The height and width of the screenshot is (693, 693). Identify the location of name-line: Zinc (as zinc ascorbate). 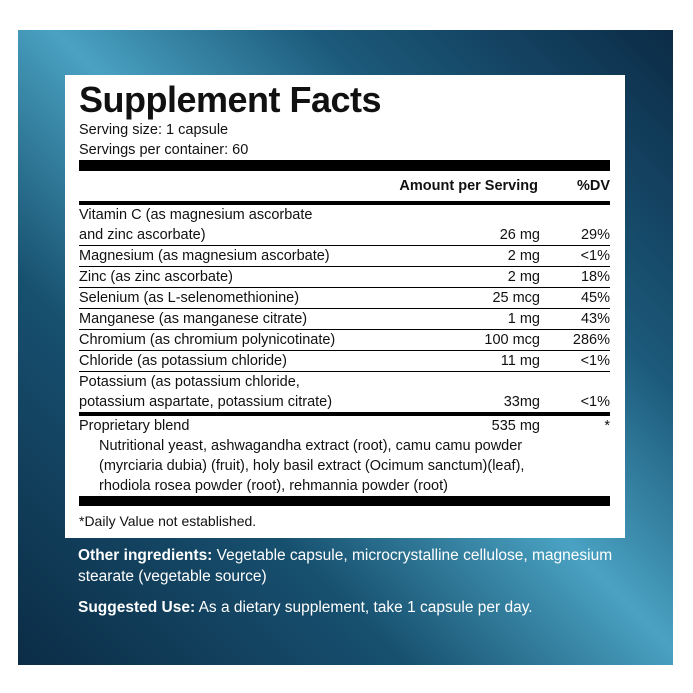
(156, 277).